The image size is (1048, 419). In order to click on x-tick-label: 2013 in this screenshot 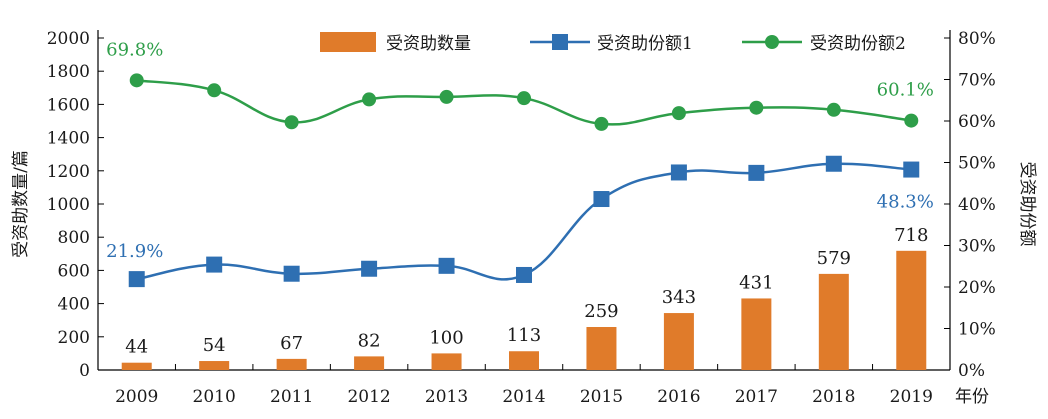, I will do `click(446, 397)`.